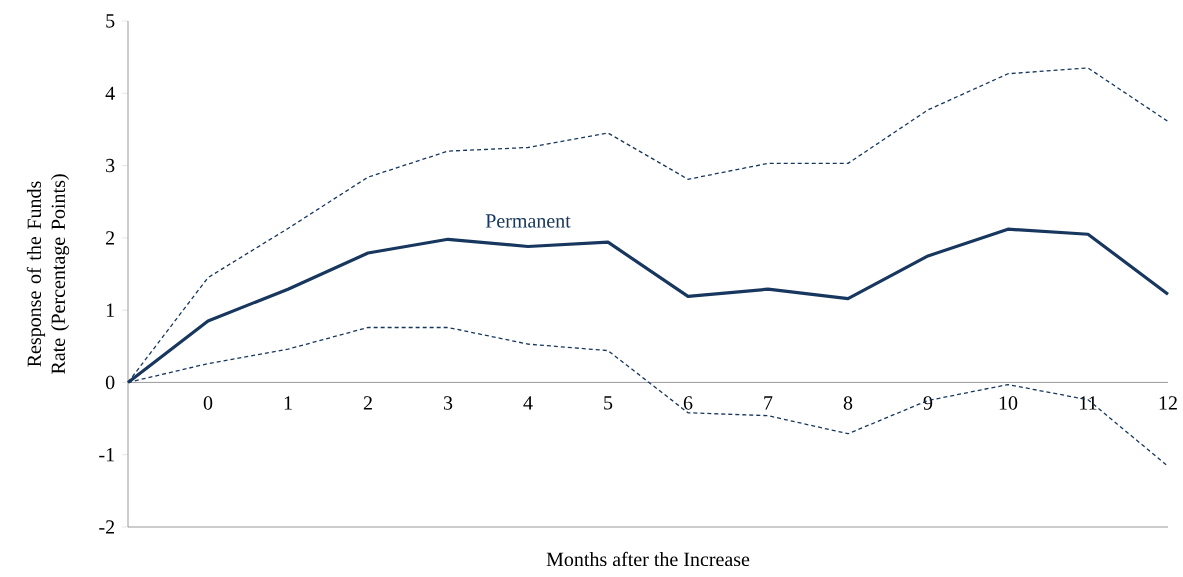 The width and height of the screenshot is (1183, 577). What do you see at coordinates (608, 403) in the screenshot?
I see `x-tick-label: 5` at bounding box center [608, 403].